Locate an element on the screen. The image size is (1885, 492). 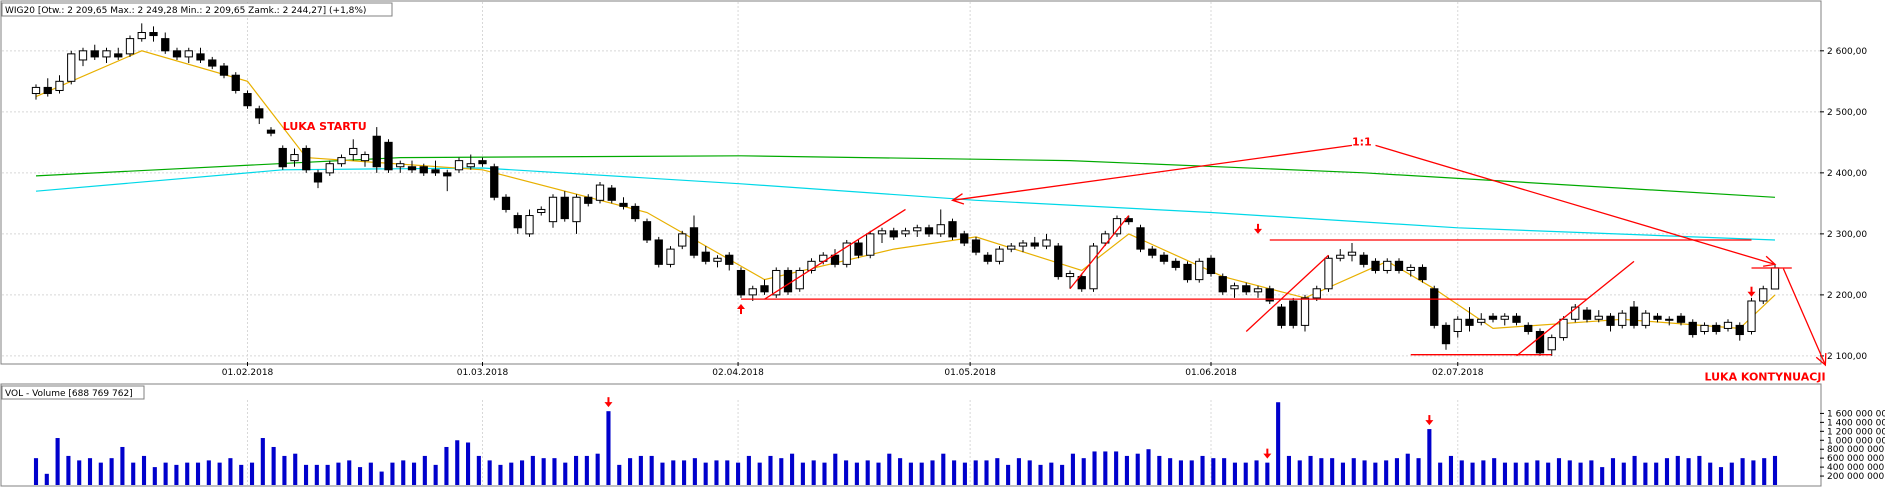
x-tick-label: 02.07.2018 is located at coordinates (1458, 373).